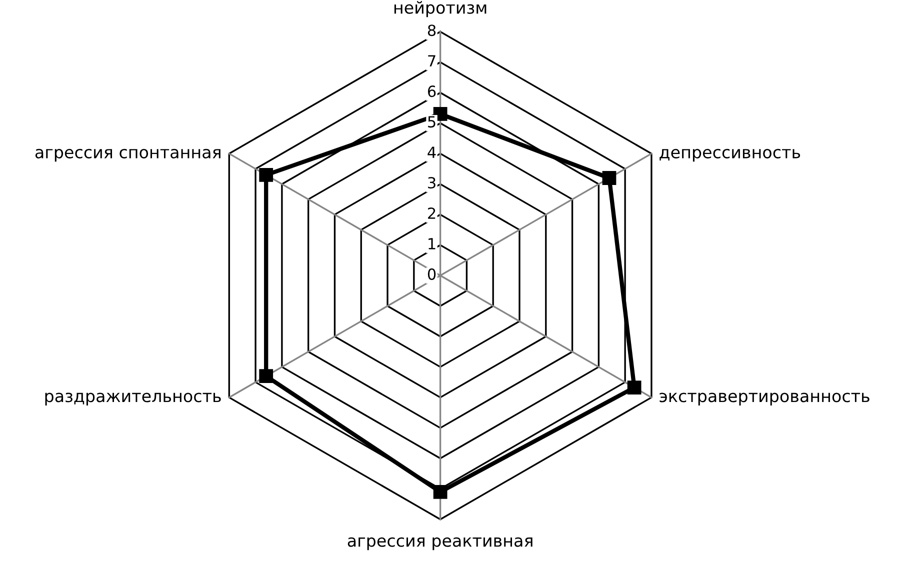 The height and width of the screenshot is (573, 905). What do you see at coordinates (440, 543) in the screenshot?
I see `spoke-label: агрессия реактивная` at bounding box center [440, 543].